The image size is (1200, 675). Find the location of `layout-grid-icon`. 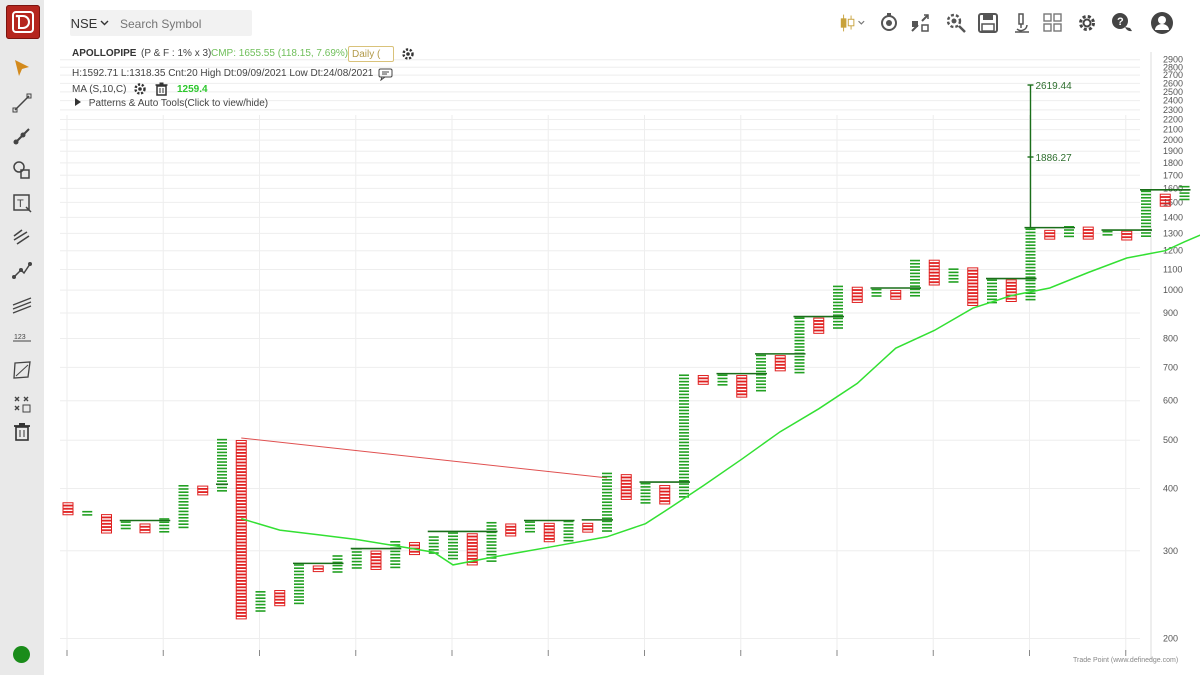

layout-grid-icon is located at coordinates (1053, 23).